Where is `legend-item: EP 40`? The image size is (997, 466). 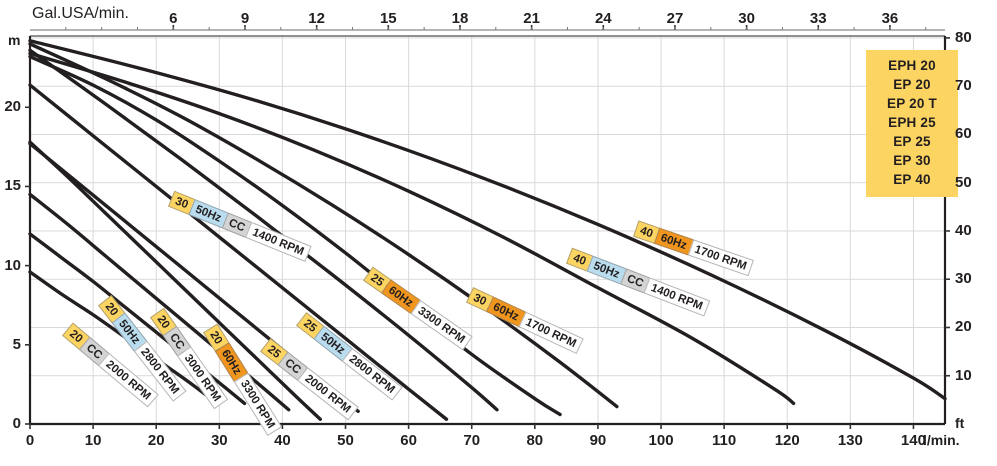 legend-item: EP 40 is located at coordinates (912, 179).